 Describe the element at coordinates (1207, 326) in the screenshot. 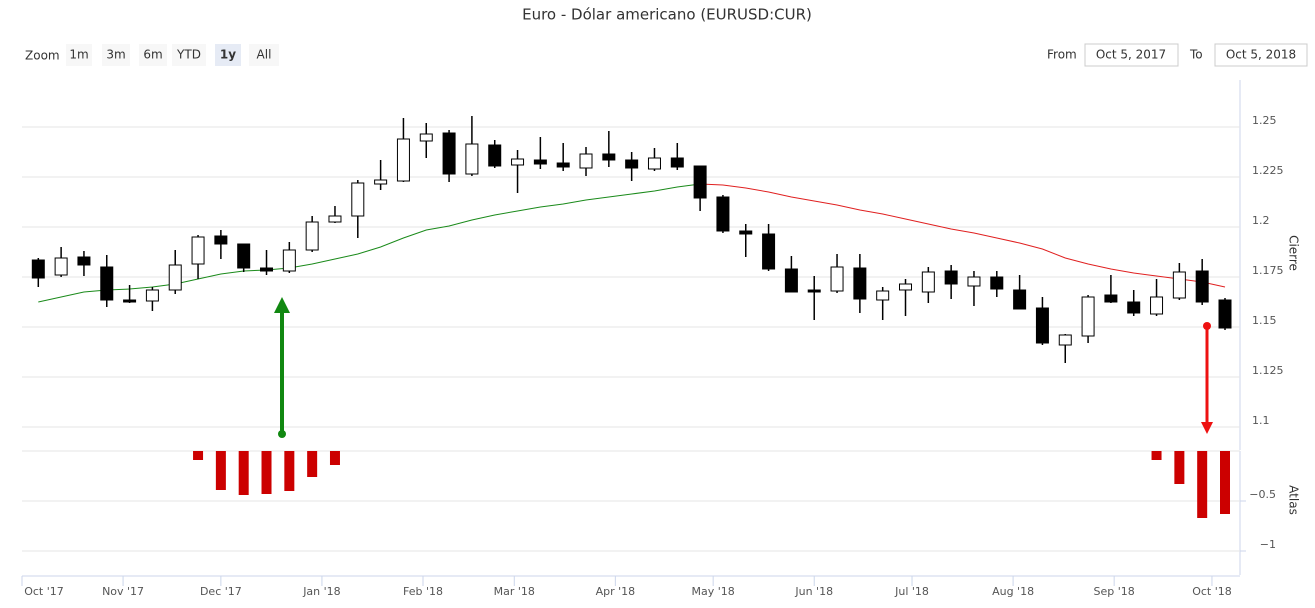

I see `sell-arrow-dot` at that location.